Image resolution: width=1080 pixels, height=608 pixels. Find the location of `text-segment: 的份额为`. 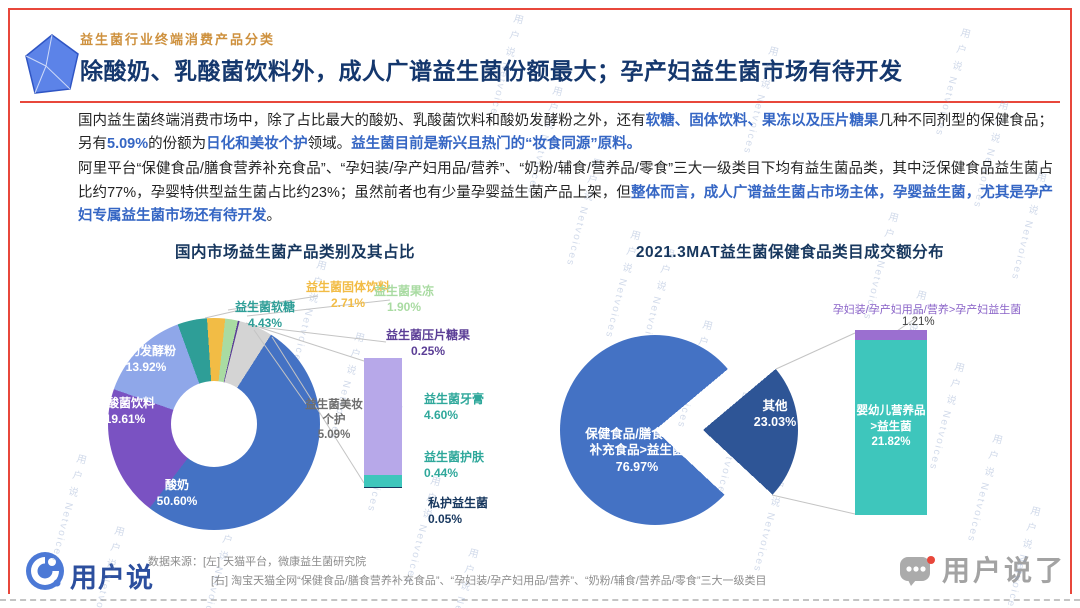

text-segment: 的份额为 is located at coordinates (177, 144).